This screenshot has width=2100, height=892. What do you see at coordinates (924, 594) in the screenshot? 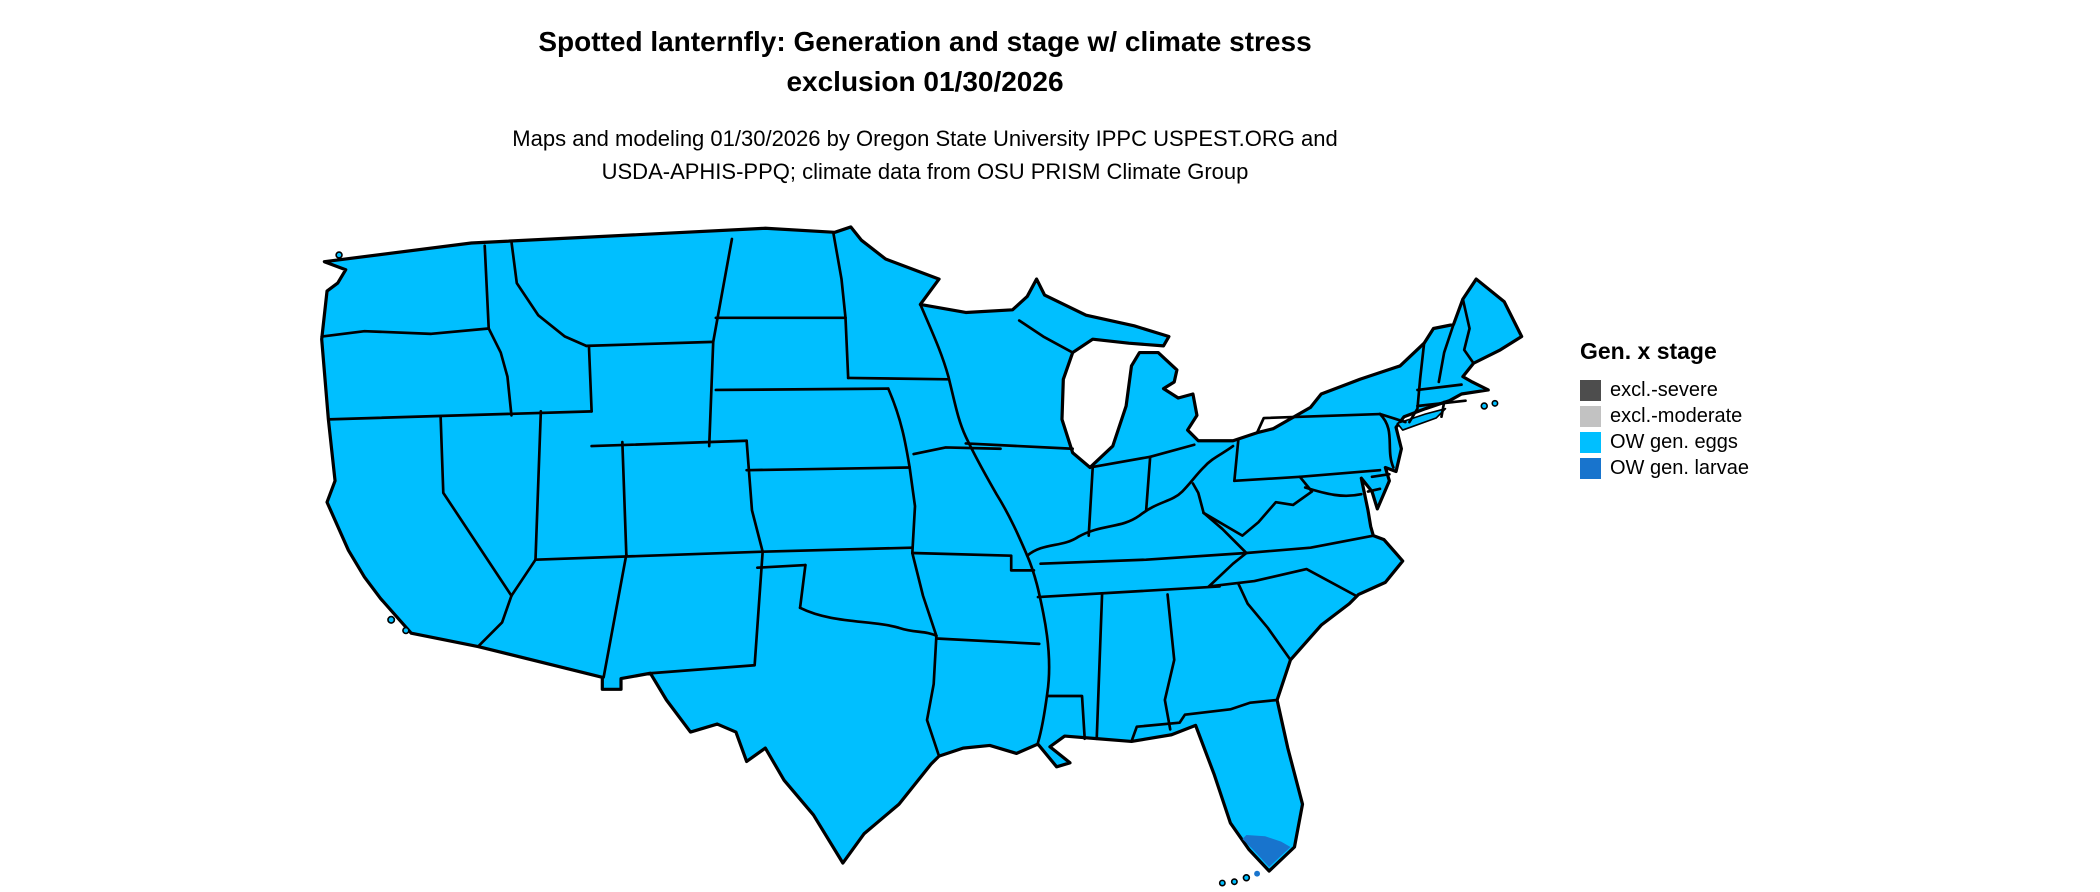
I see `border-ar-west` at bounding box center [924, 594].